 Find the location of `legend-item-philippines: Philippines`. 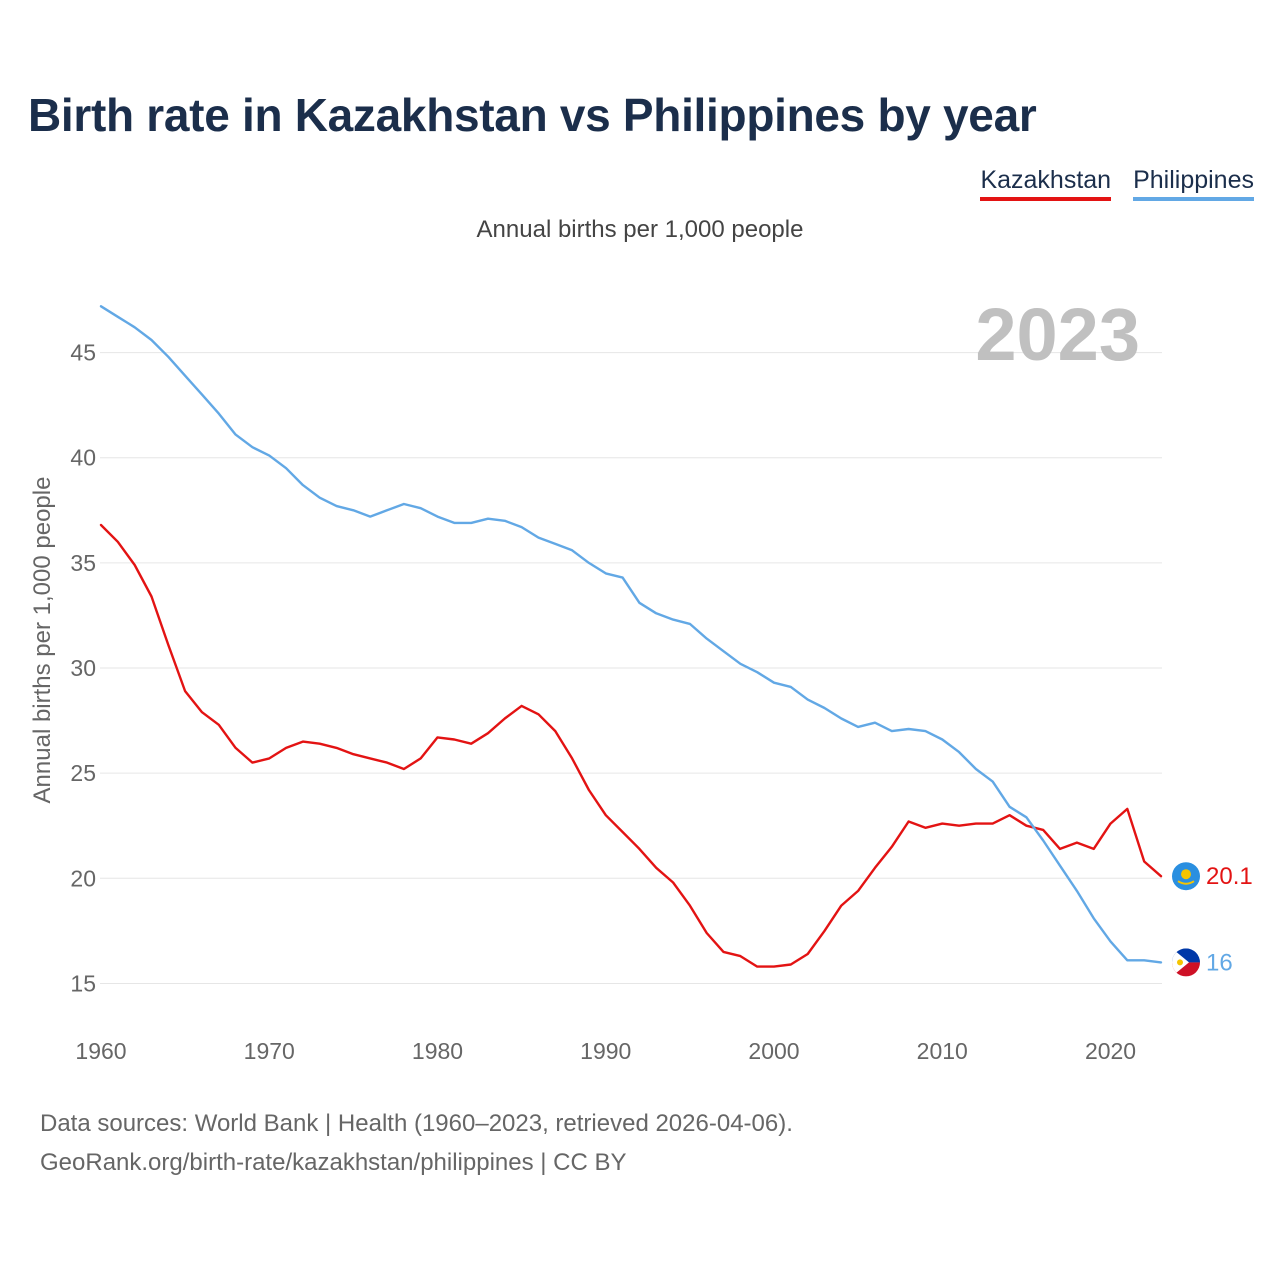

legend-item-philippines: Philippines is located at coordinates (1193, 183).